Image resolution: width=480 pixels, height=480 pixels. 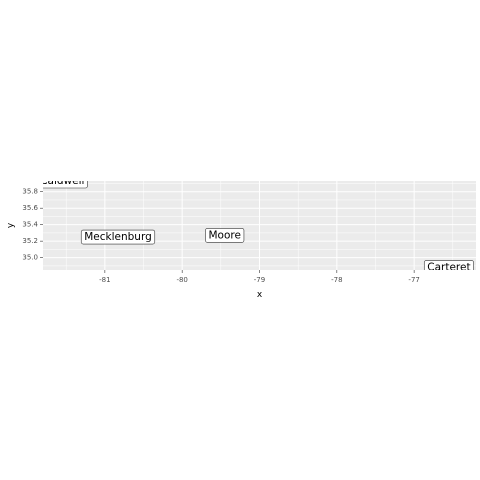 What do you see at coordinates (413, 280) in the screenshot?
I see `x-tick-label: -77` at bounding box center [413, 280].